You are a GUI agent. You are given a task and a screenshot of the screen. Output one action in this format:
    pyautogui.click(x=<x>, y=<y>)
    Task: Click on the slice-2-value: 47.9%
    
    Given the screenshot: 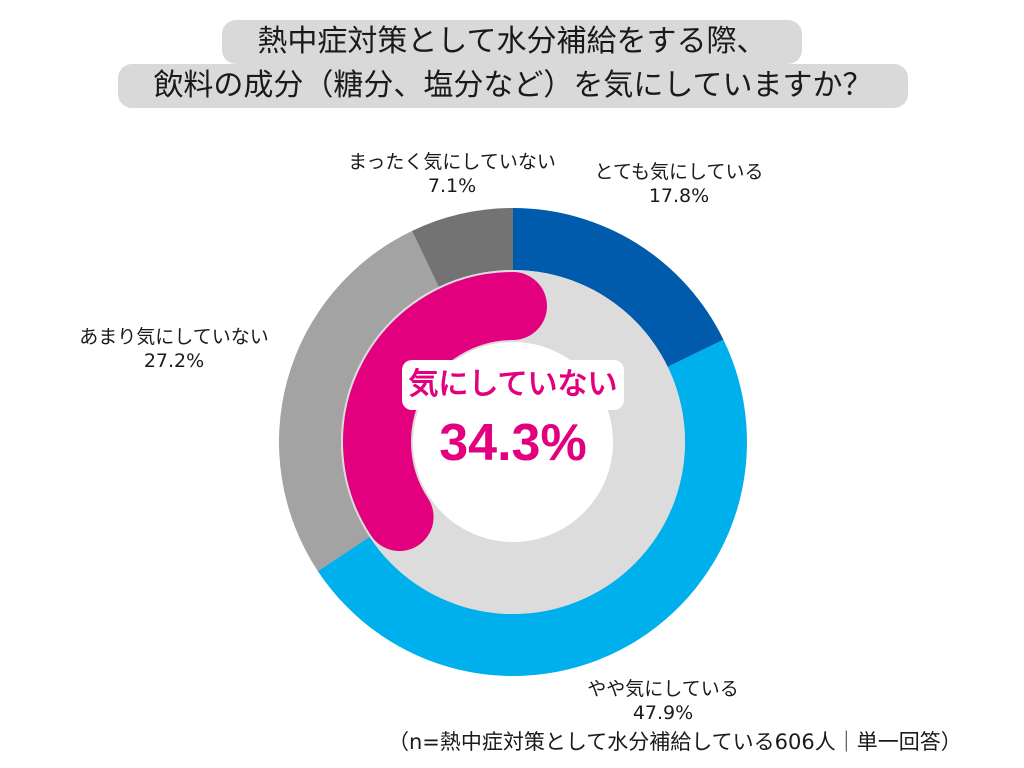 What is the action you would take?
    pyautogui.click(x=663, y=713)
    